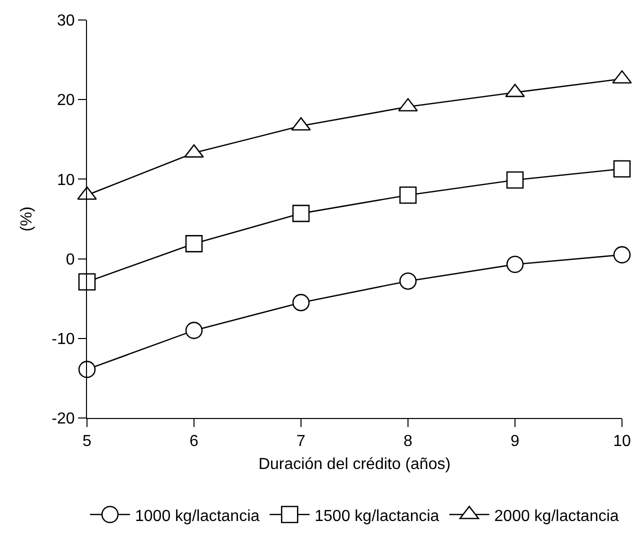  I want to click on x-tick-label: 10, so click(622, 441).